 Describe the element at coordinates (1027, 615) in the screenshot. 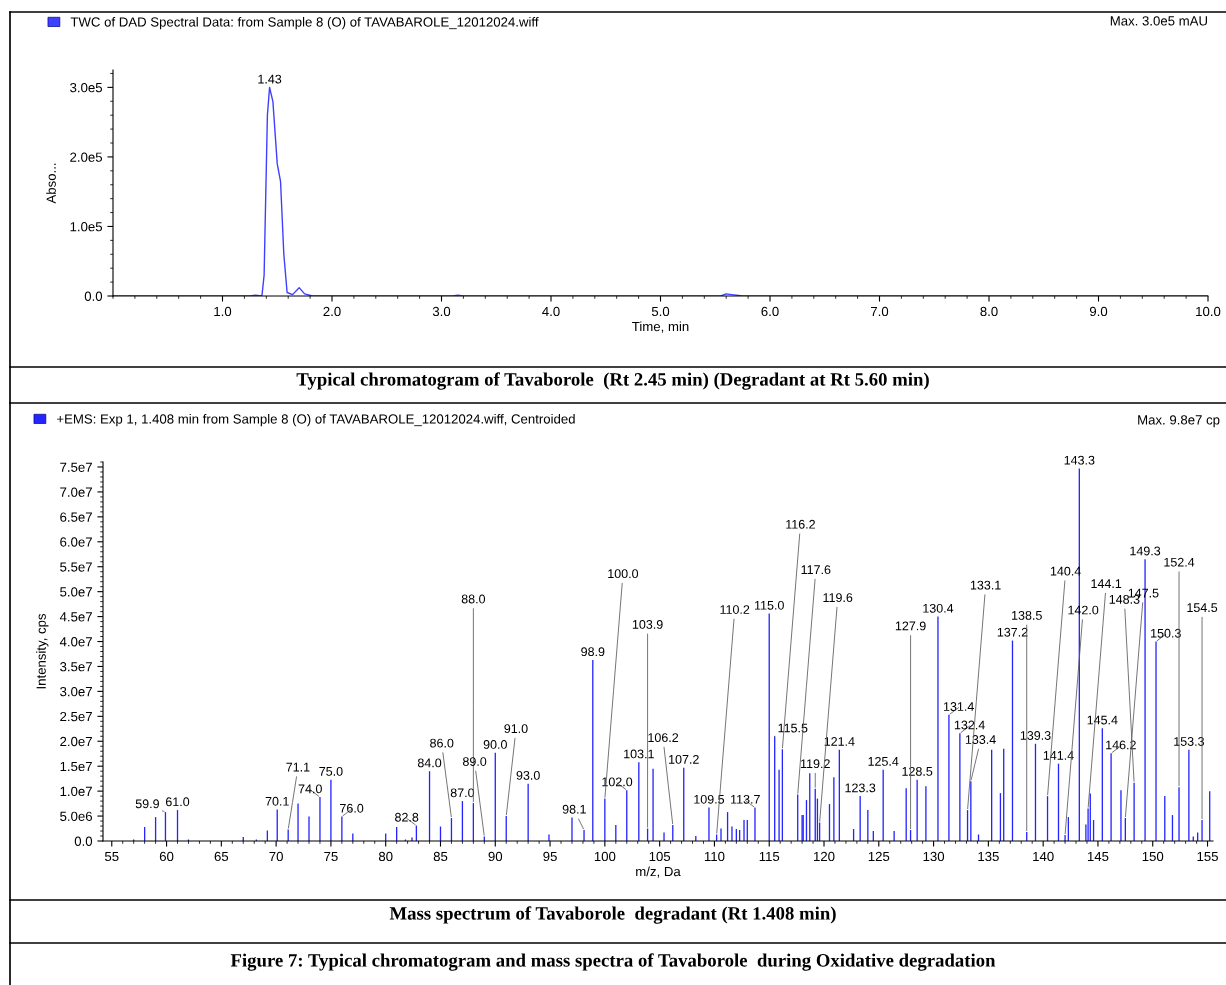

I see `annotation: 138.5` at that location.